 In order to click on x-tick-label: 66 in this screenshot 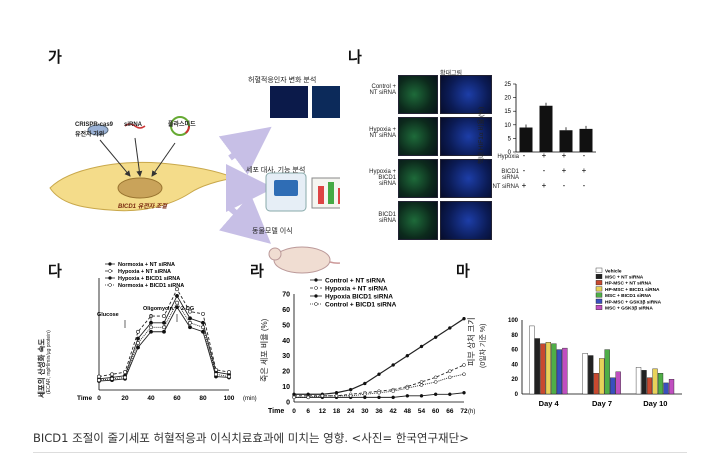, I will do `click(450, 411)`.